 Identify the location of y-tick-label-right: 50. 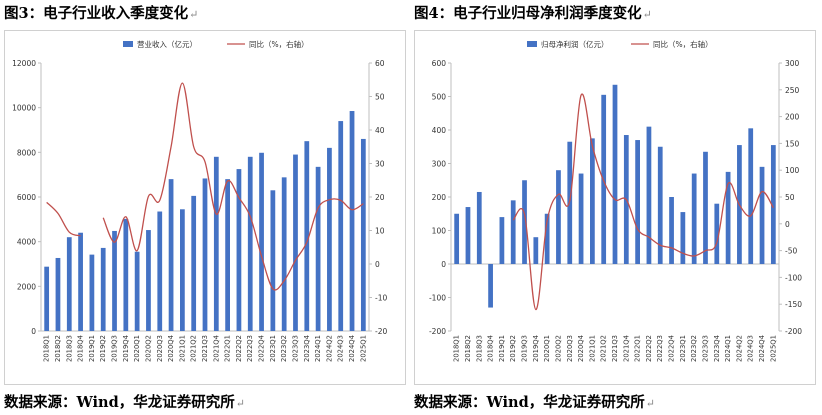
(380, 97).